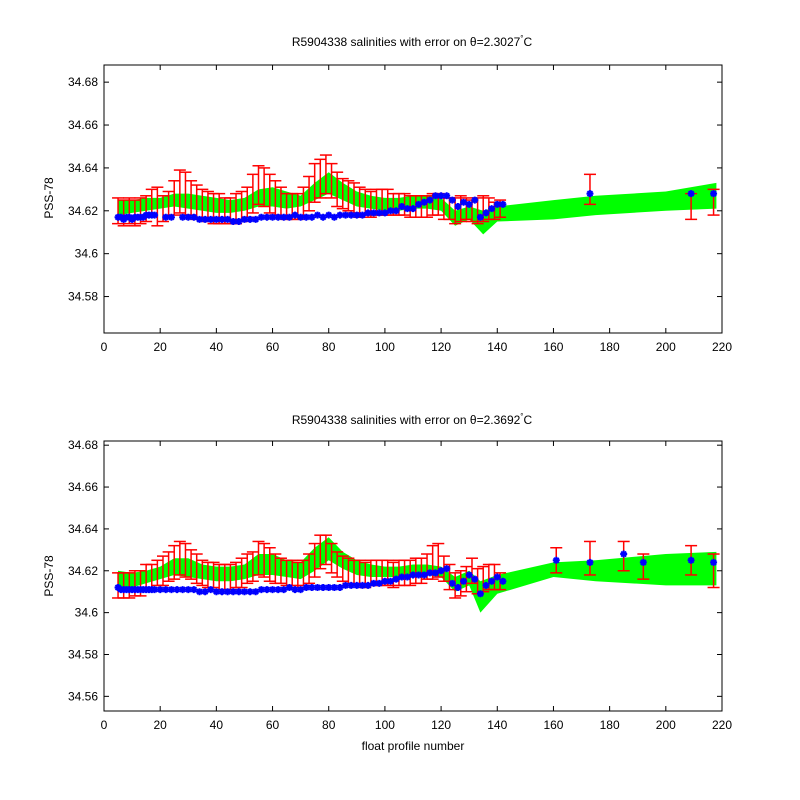 The image size is (800, 800). Describe the element at coordinates (87, 254) in the screenshot. I see `top-y-tick-label: 34.6` at that location.